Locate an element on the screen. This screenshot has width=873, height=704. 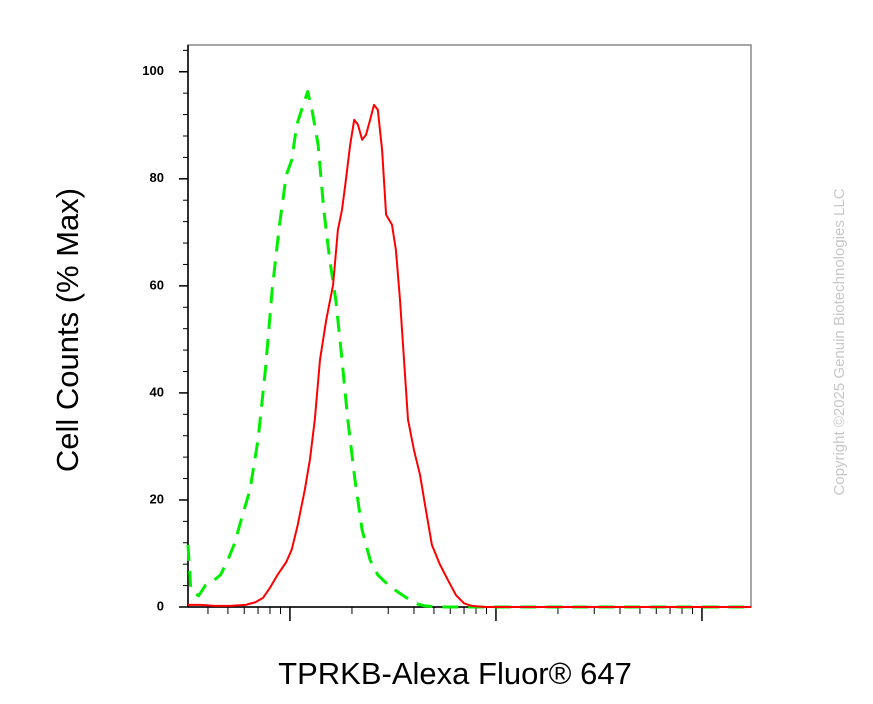
y-tick-label: 80 is located at coordinates (157, 177).